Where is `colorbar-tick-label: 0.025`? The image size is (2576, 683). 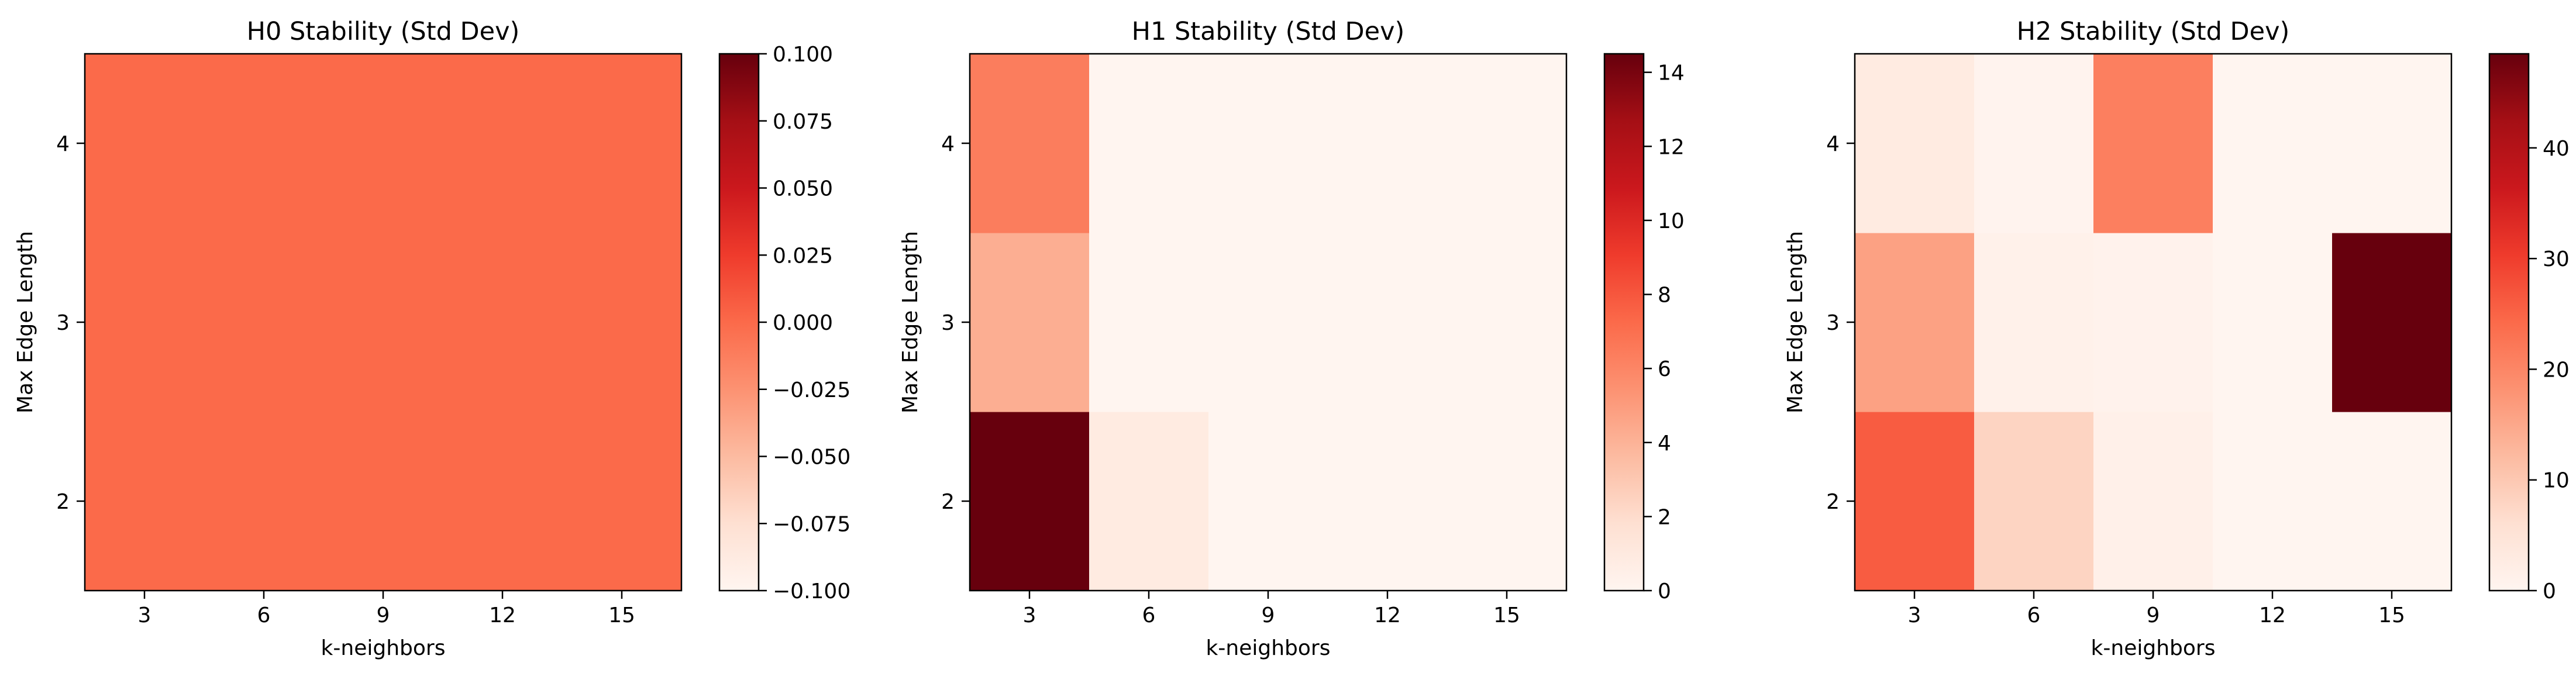
colorbar-tick-label: 0.025 is located at coordinates (803, 256).